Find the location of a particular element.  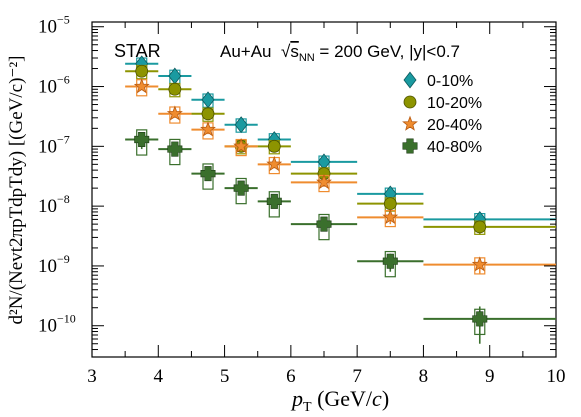

x-tick-label: 5 is located at coordinates (225, 376).